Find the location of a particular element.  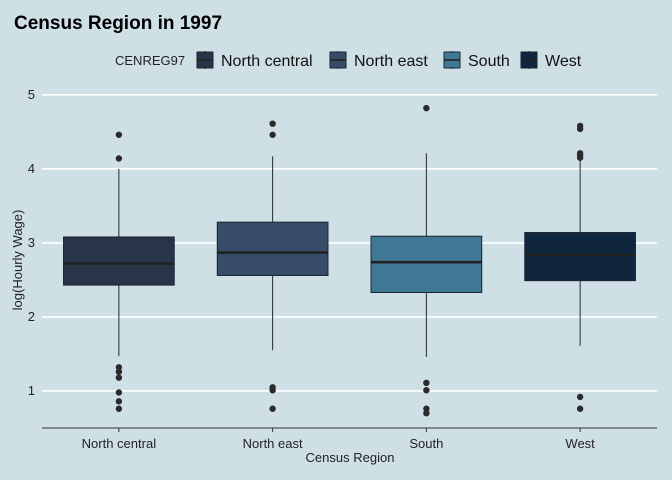

legend-entry: North central is located at coordinates (254, 60).